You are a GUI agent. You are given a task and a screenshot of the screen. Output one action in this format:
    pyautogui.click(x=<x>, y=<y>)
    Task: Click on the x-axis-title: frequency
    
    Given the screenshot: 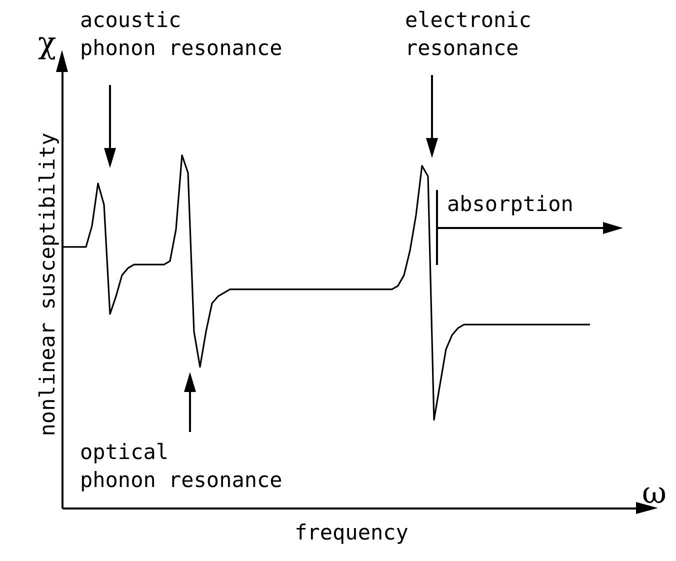 What is the action you would take?
    pyautogui.click(x=351, y=532)
    